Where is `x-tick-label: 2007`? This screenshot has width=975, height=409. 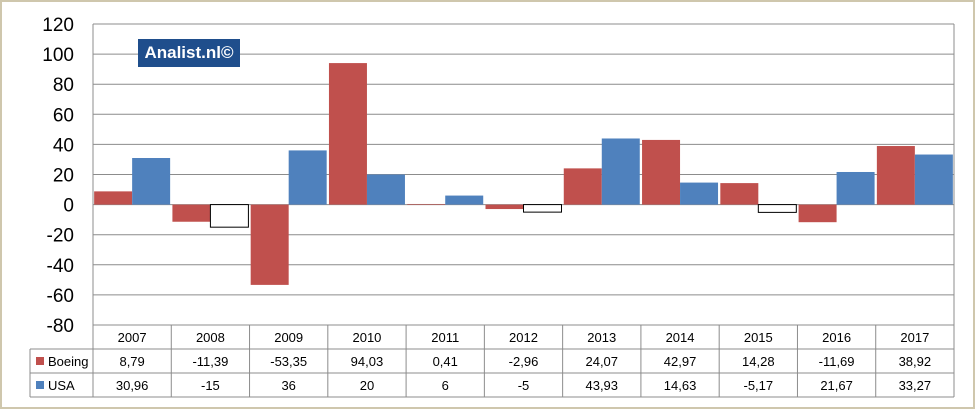
x-tick-label: 2007 is located at coordinates (132, 337).